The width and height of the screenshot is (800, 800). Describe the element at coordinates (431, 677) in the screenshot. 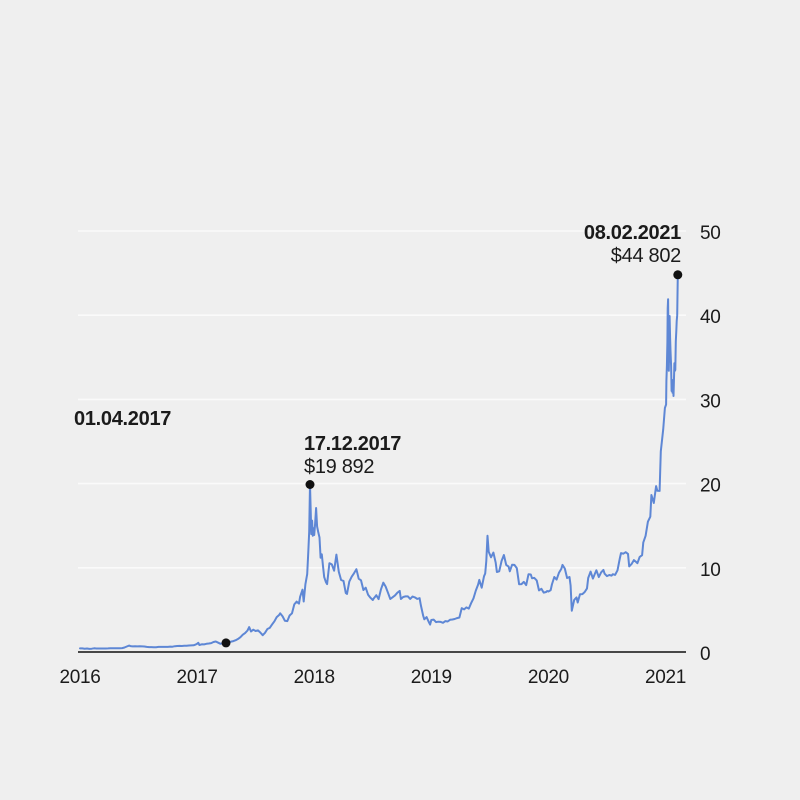

I see `x-tick-label: 2019` at that location.